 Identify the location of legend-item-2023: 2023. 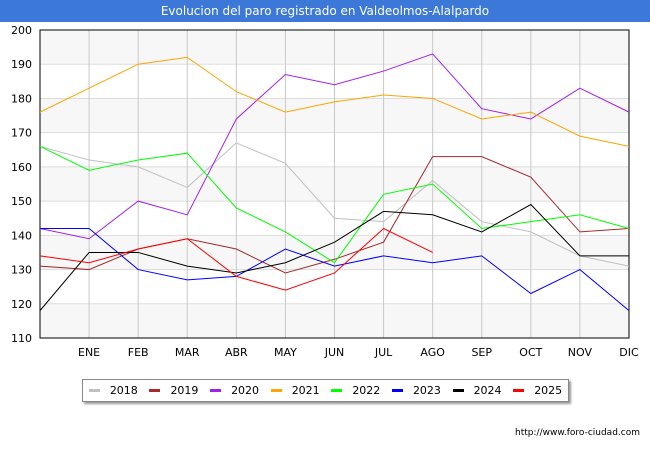
(416, 390).